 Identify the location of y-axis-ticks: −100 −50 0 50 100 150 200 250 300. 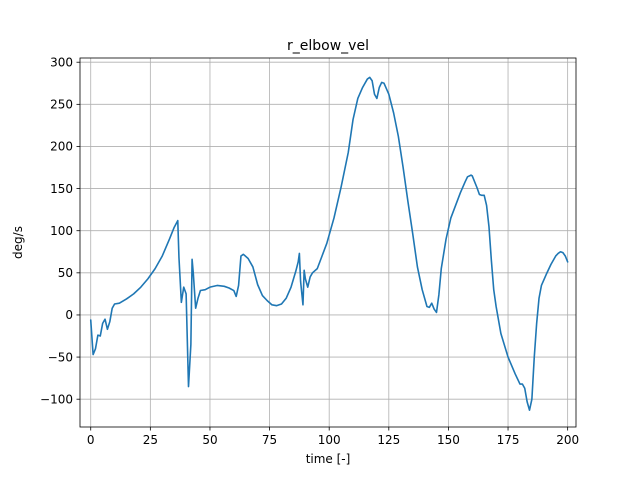
(60, 230).